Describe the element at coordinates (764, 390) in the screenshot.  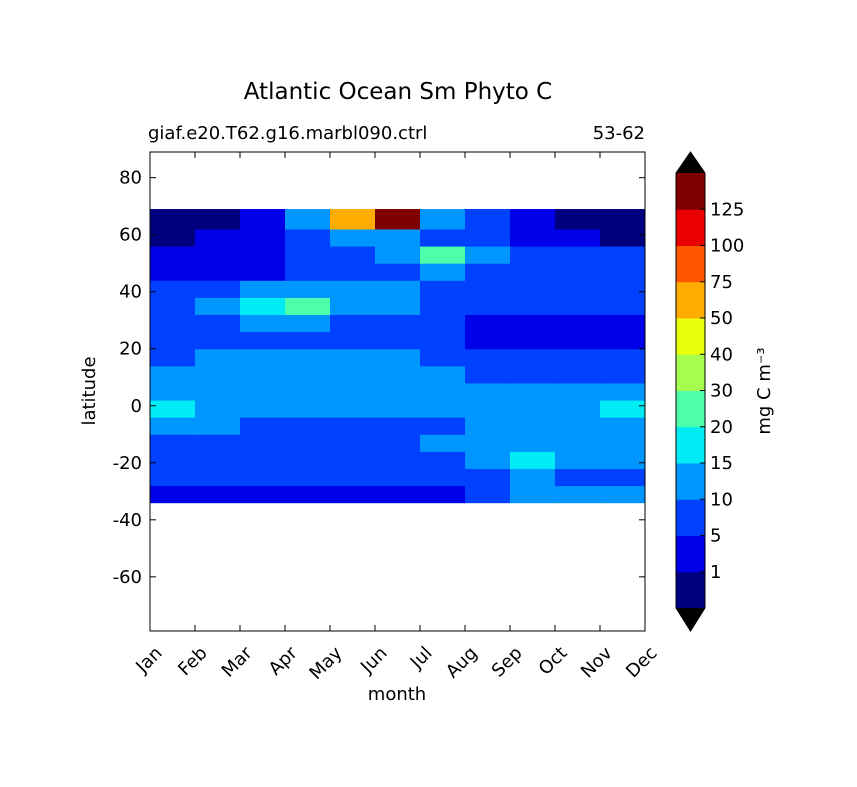
I see `colorbar-label: mg C m⁻³` at that location.